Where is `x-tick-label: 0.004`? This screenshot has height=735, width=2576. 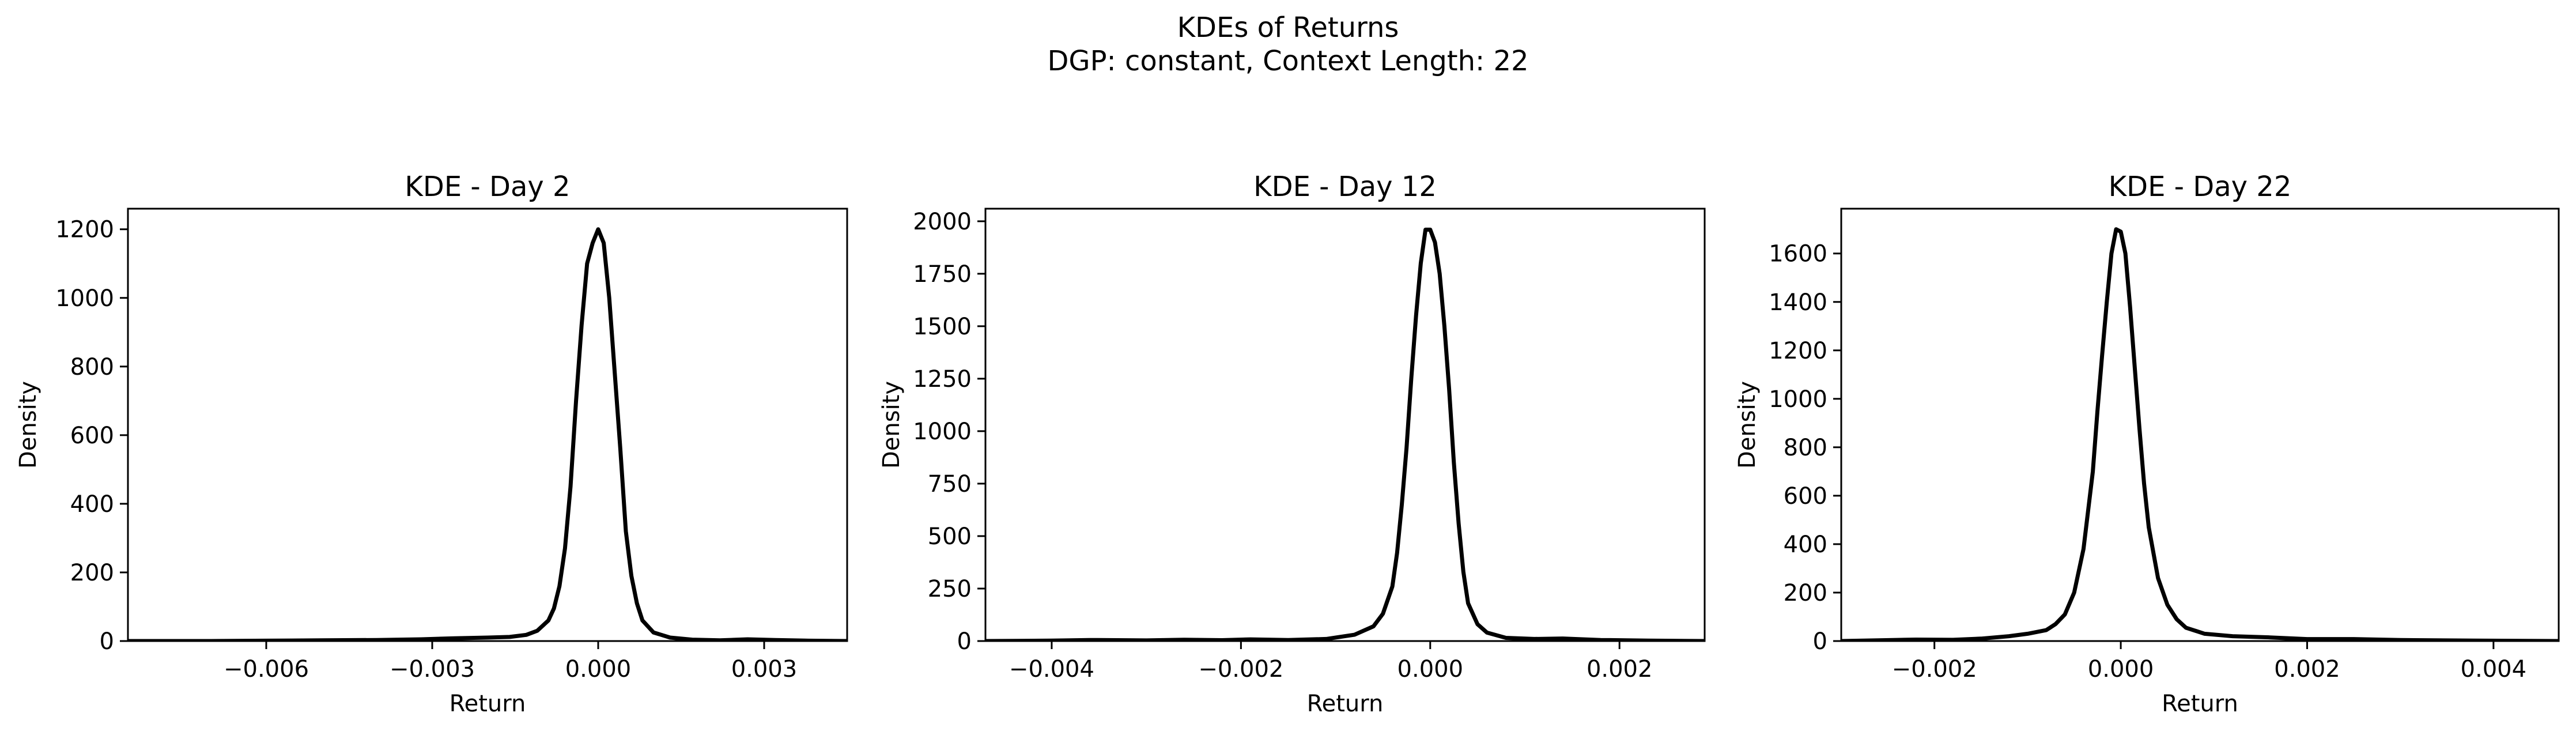 x-tick-label: 0.004 is located at coordinates (2494, 669).